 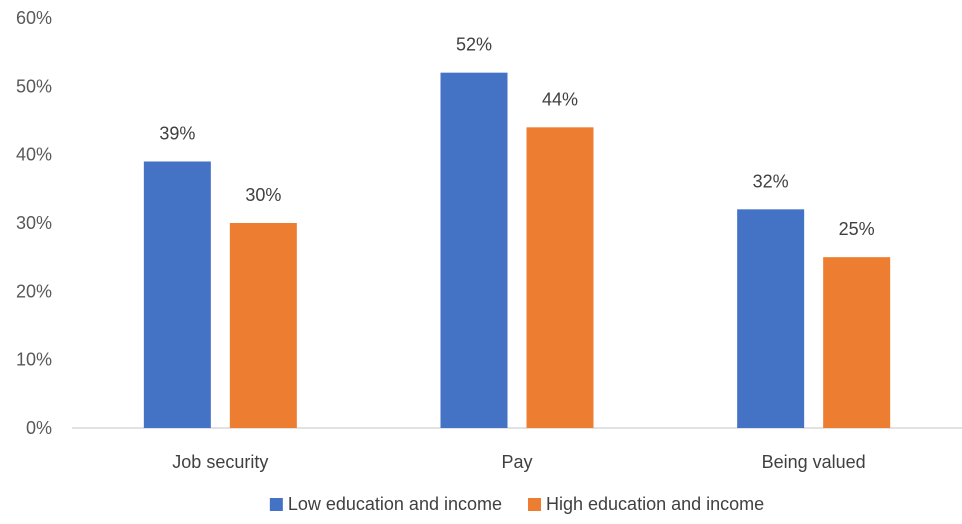 What do you see at coordinates (177, 134) in the screenshot?
I see `data-label: 39%` at bounding box center [177, 134].